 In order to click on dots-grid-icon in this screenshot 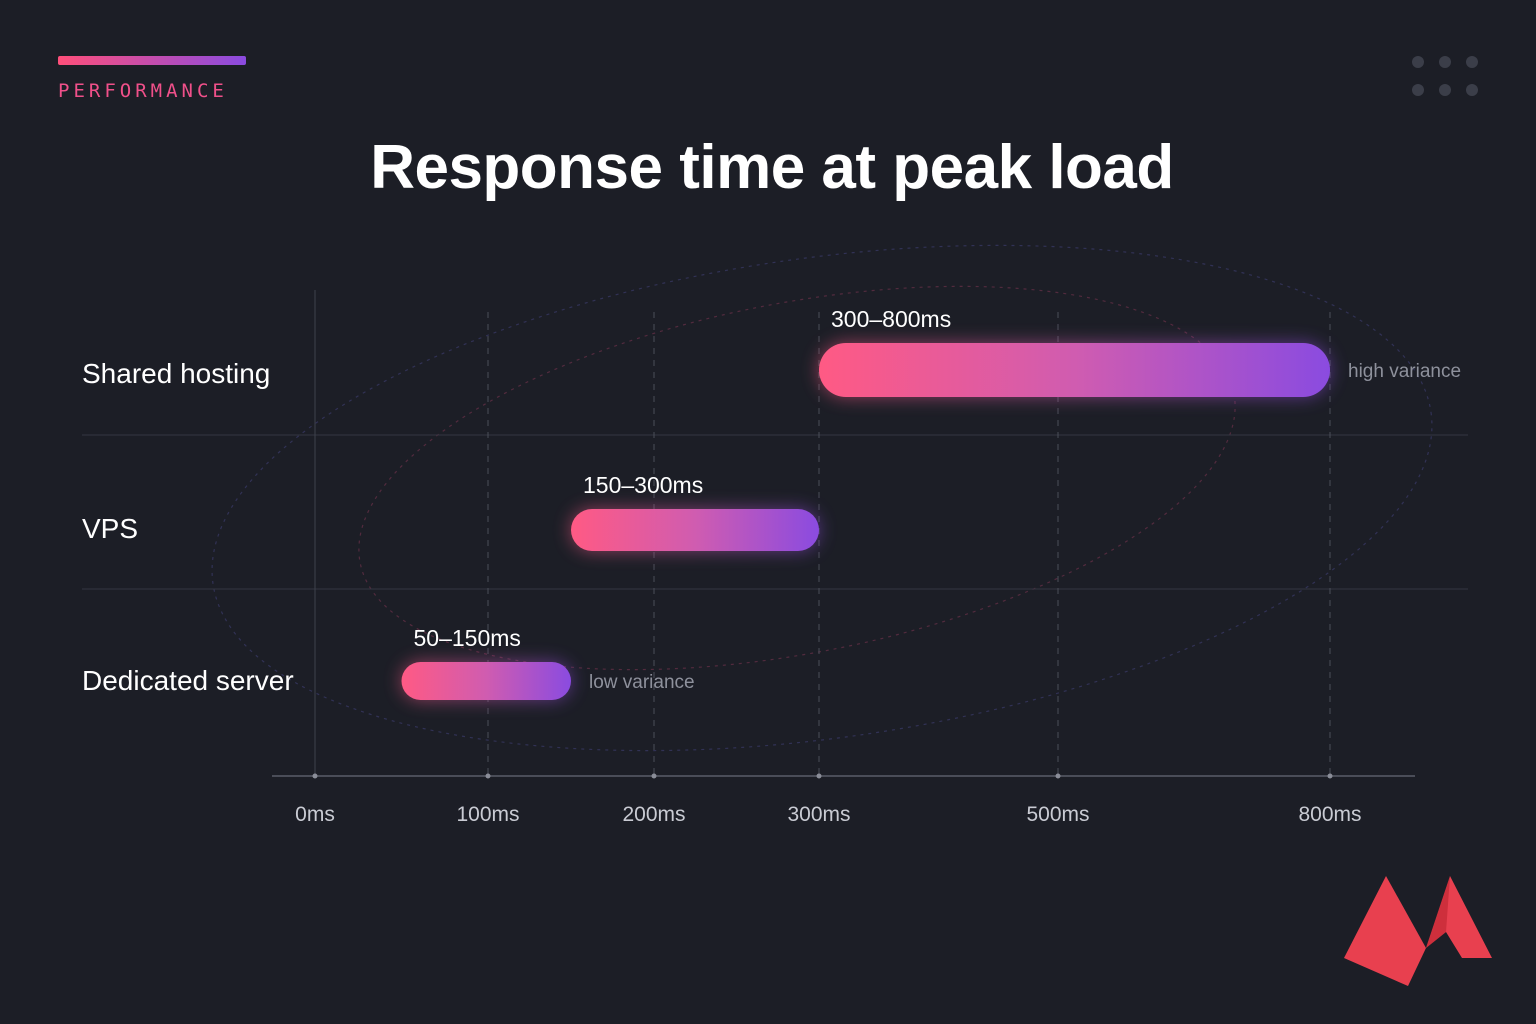, I will do `click(1446, 76)`.